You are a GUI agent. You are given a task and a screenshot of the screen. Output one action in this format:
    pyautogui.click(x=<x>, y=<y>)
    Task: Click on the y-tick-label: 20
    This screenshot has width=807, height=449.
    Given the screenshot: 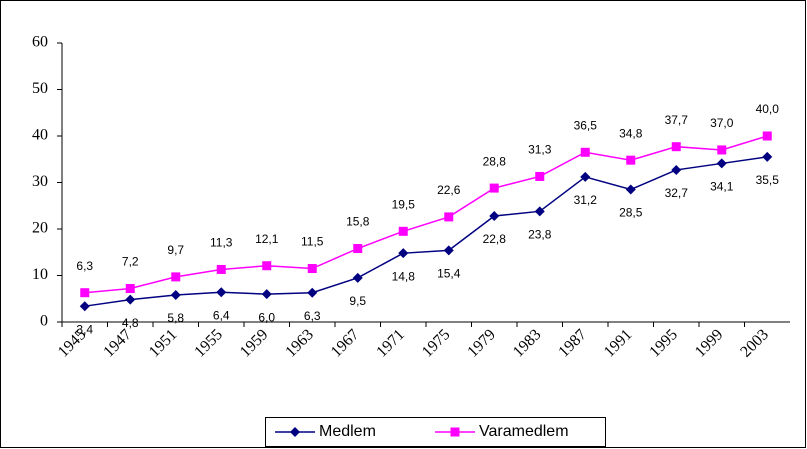 What is the action you would take?
    pyautogui.click(x=40, y=228)
    